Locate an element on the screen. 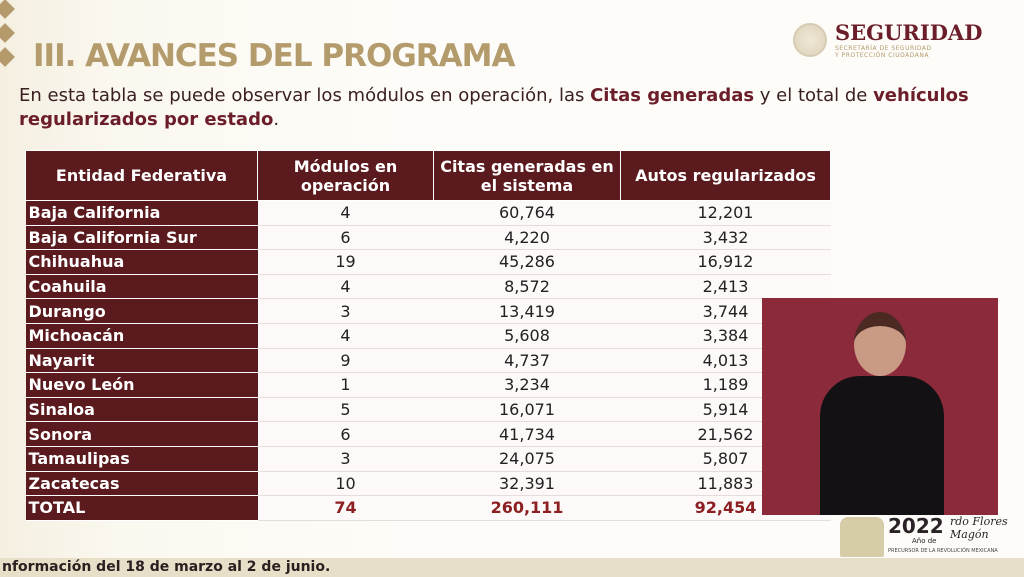 The image size is (1024, 577). value-cell: 32,391 is located at coordinates (527, 484).